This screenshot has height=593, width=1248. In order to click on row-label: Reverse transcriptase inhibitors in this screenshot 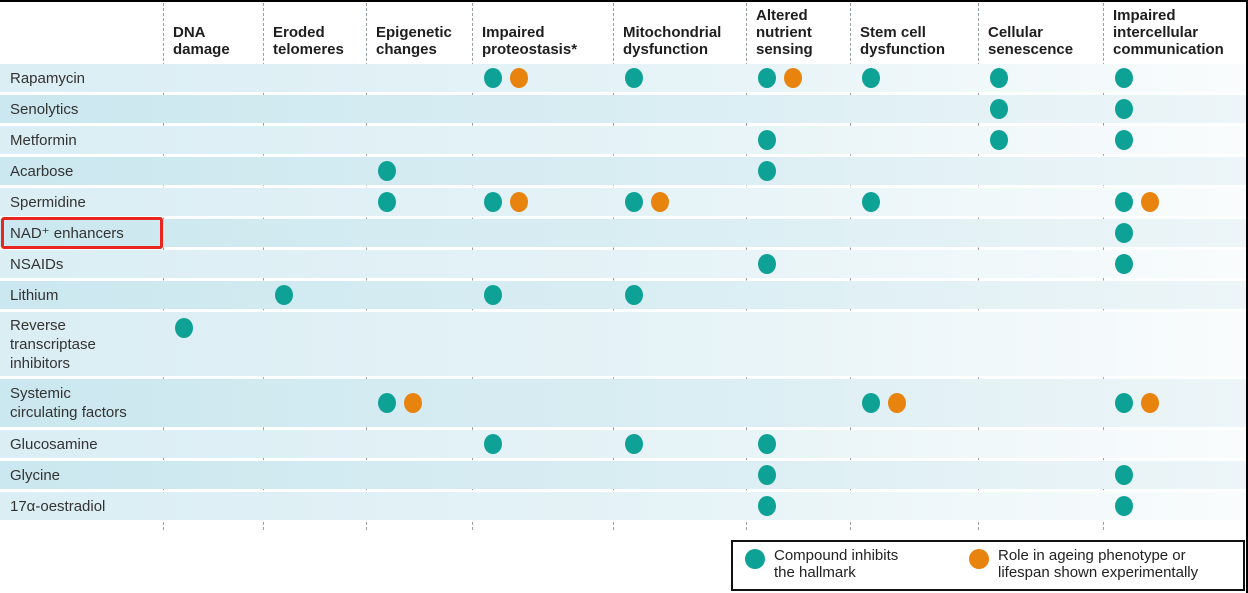, I will do `click(53, 344)`.